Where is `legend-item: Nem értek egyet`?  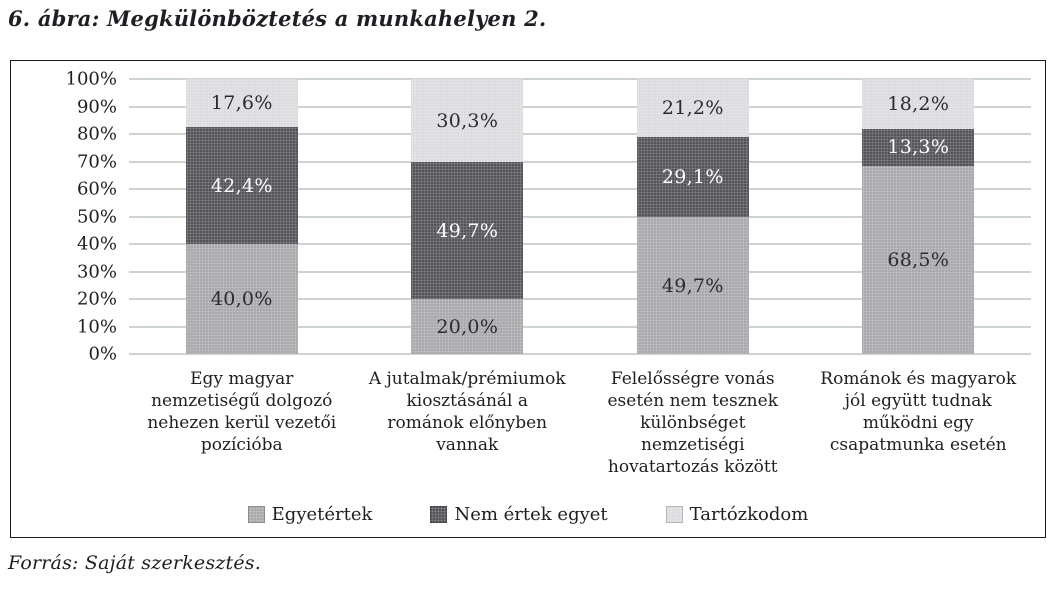
legend-item: Nem értek egyet is located at coordinates (519, 514).